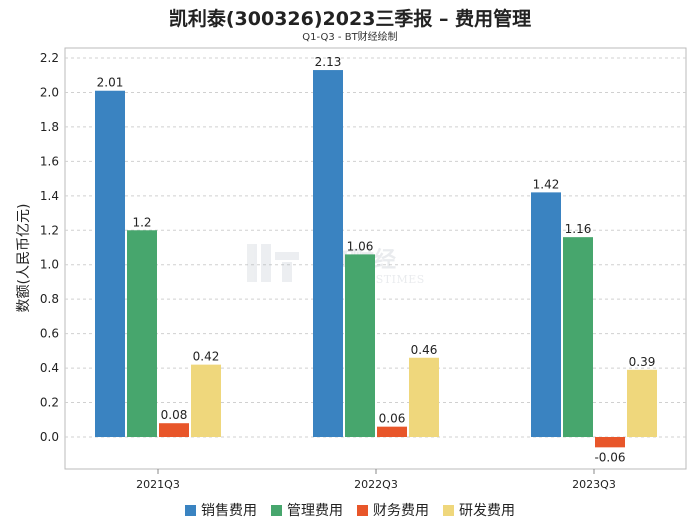 The height and width of the screenshot is (524, 700). Describe the element at coordinates (350, 19) in the screenshot. I see `chart-title: 凯利泰(300326)2023三季报 – 费用管理` at that location.